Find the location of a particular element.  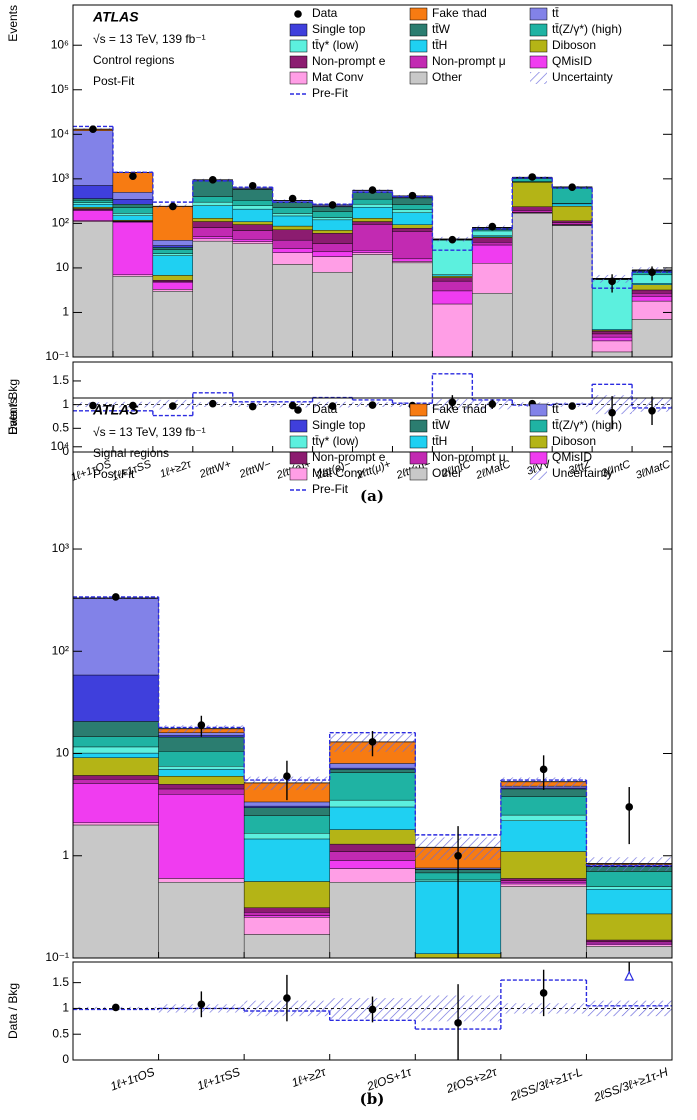

legend-label: tt̄ is located at coordinates (555, 409).